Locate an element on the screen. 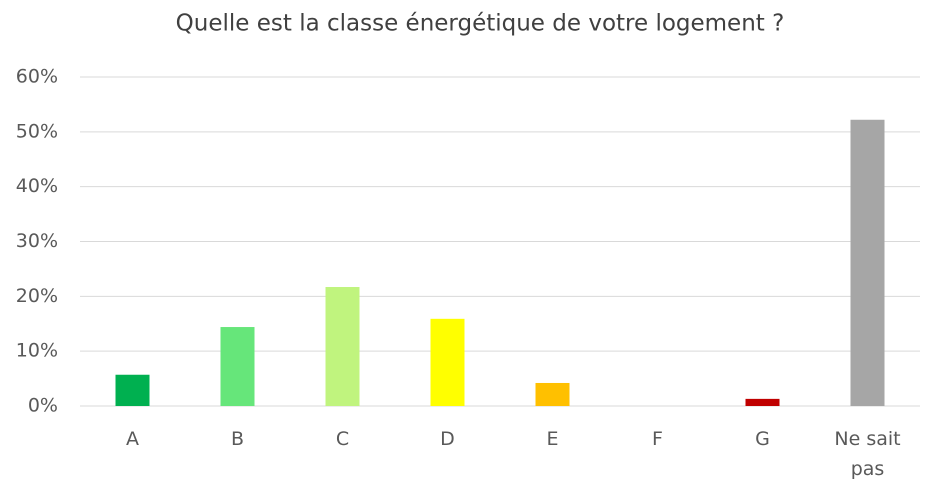 Image resolution: width=930 pixels, height=484 pixels. y-tick-label: 40% is located at coordinates (37, 186).